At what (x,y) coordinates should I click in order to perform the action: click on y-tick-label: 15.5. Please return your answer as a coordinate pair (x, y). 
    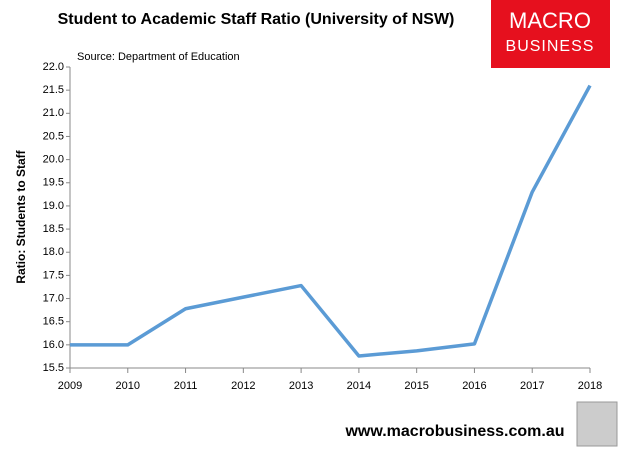
    Looking at the image, I should click on (53, 368).